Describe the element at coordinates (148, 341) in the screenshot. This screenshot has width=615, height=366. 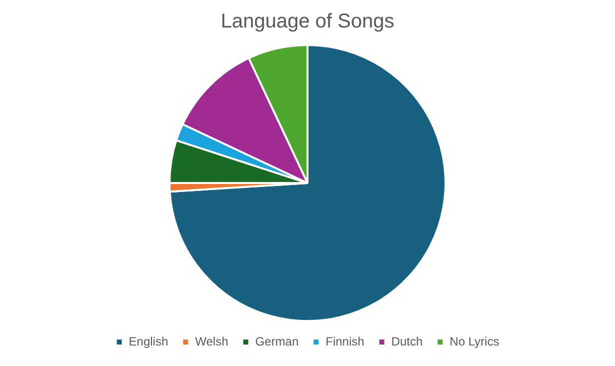
I see `legend-label: English` at that location.